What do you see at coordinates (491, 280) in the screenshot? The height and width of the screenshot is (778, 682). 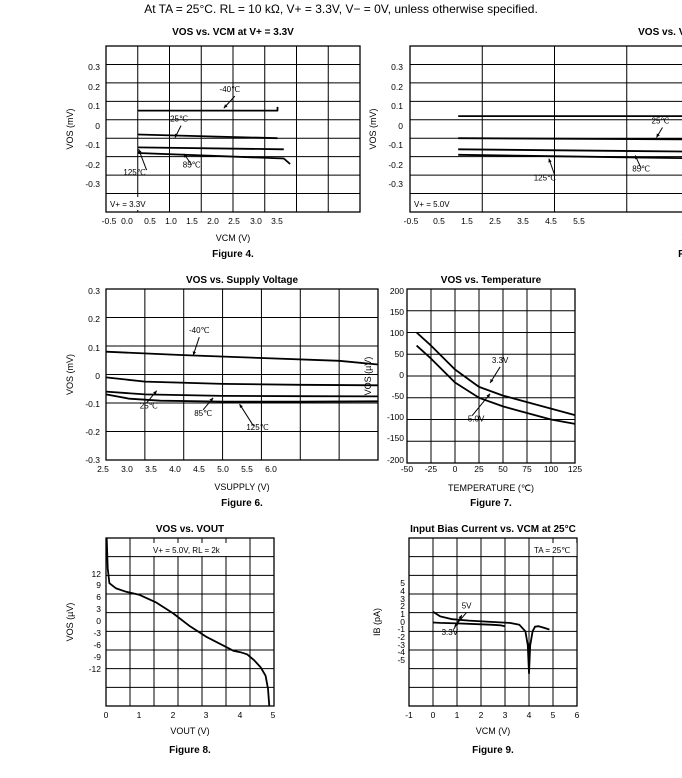 I see `chart-title: VOS vs. Temperature` at bounding box center [491, 280].